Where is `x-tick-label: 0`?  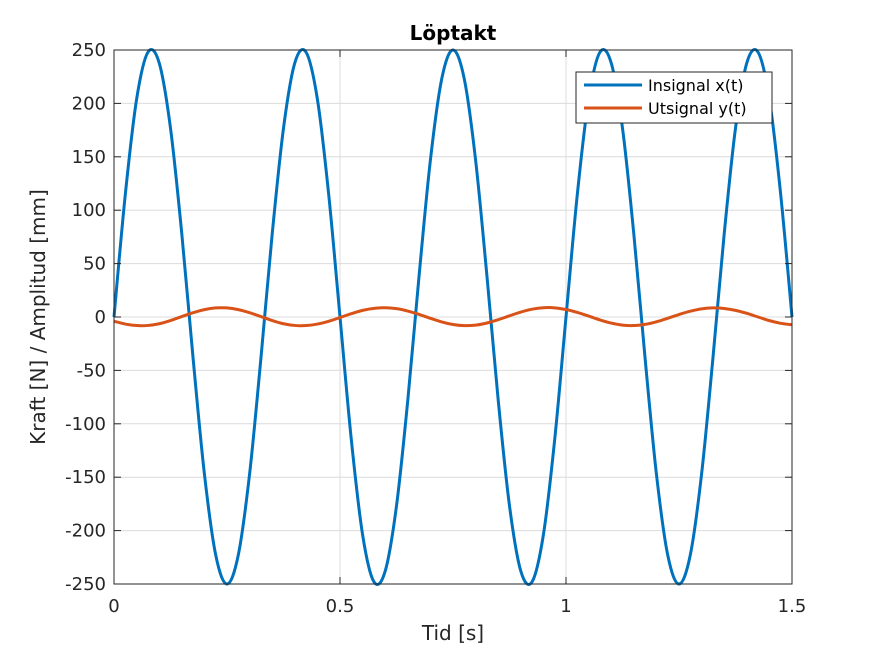
x-tick-label: 0 is located at coordinates (113, 606).